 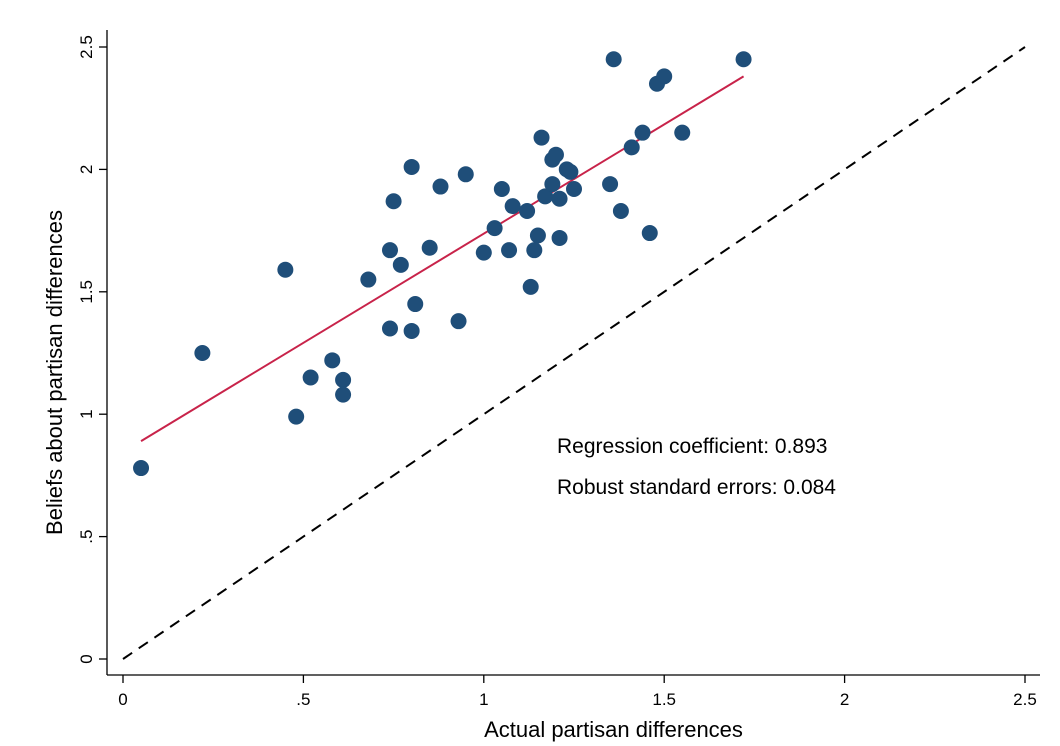 What do you see at coordinates (86, 292) in the screenshot?
I see `y-tick-label: 1.5` at bounding box center [86, 292].